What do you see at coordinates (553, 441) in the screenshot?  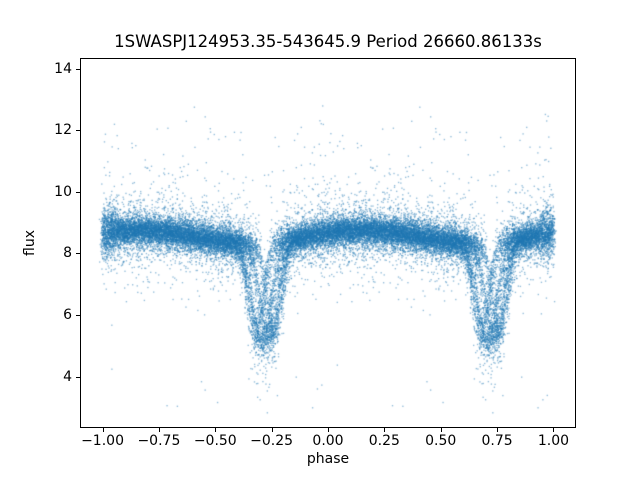 I see `x-tick-label: 1.00` at bounding box center [553, 441].